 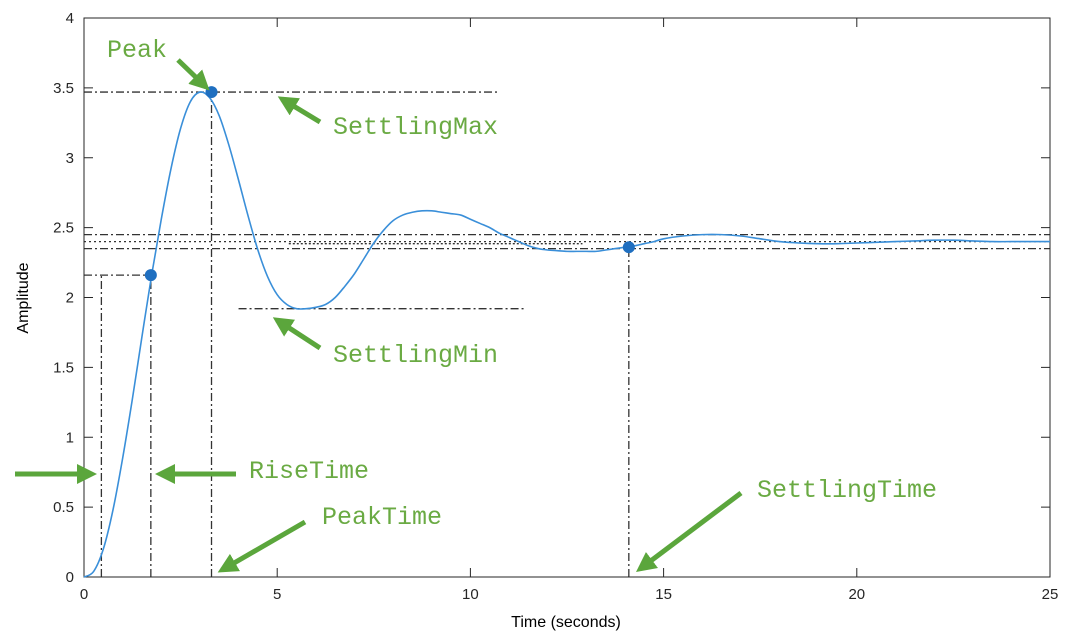 I want to click on peak-annotation: Peak, so click(x=137, y=50).